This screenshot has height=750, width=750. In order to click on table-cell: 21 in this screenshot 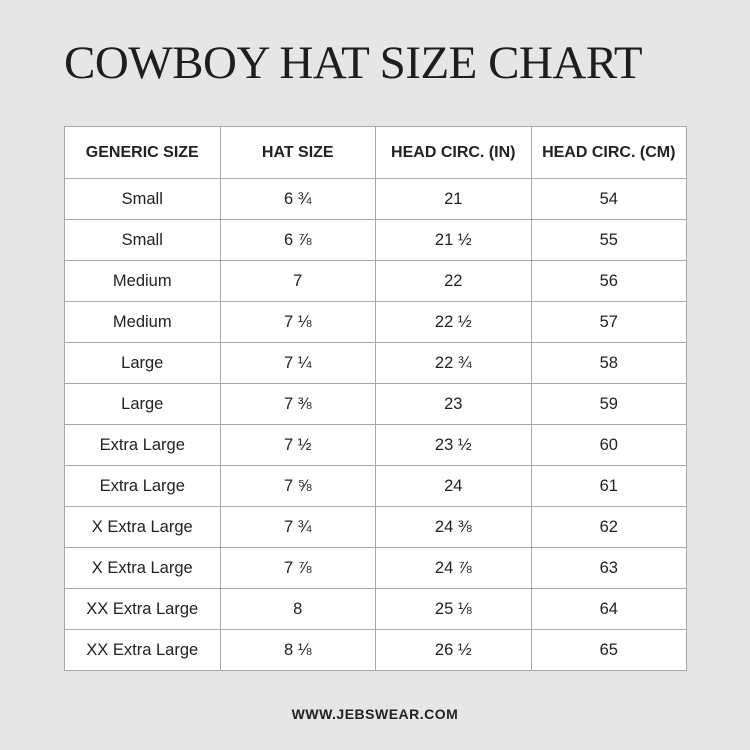, I will do `click(453, 199)`.